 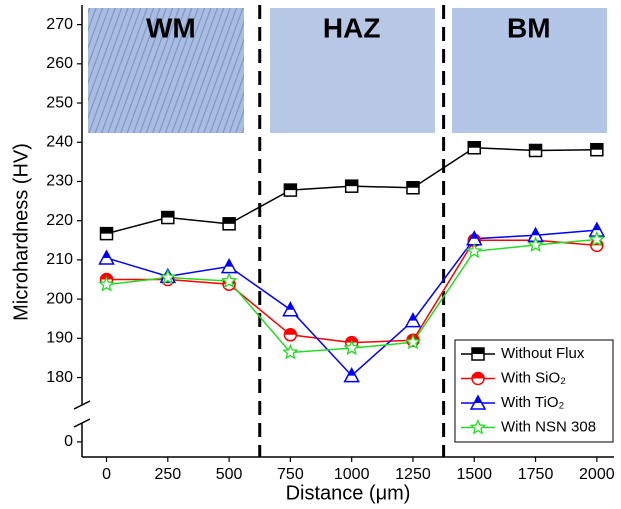 What do you see at coordinates (529, 70) in the screenshot?
I see `micrograph-bm` at bounding box center [529, 70].